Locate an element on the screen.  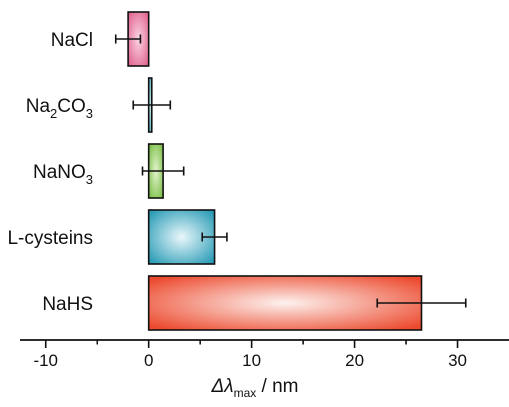
category-label-nano3: NaNO3 is located at coordinates (63, 174).